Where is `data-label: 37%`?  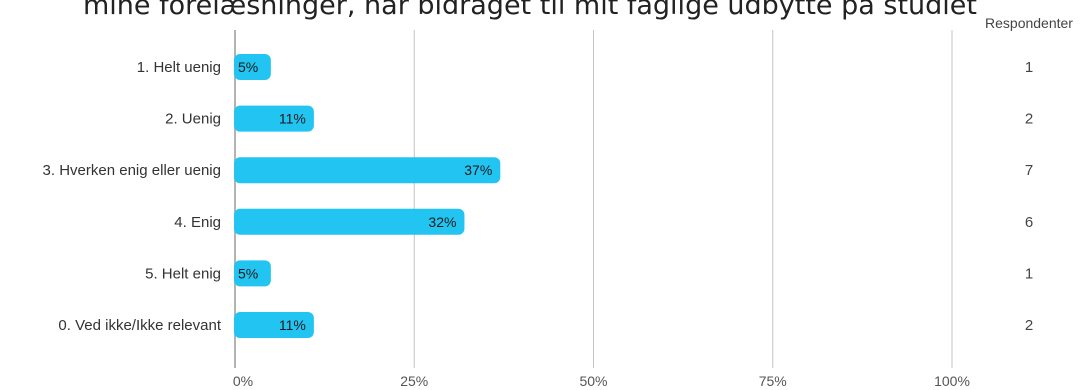 data-label: 37% is located at coordinates (478, 170).